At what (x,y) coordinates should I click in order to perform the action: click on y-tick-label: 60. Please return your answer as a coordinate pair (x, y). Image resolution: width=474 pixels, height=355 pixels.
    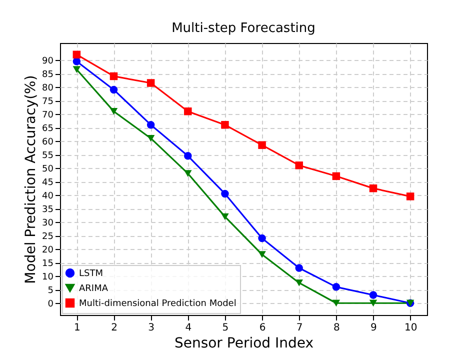
    Looking at the image, I should click on (48, 143).